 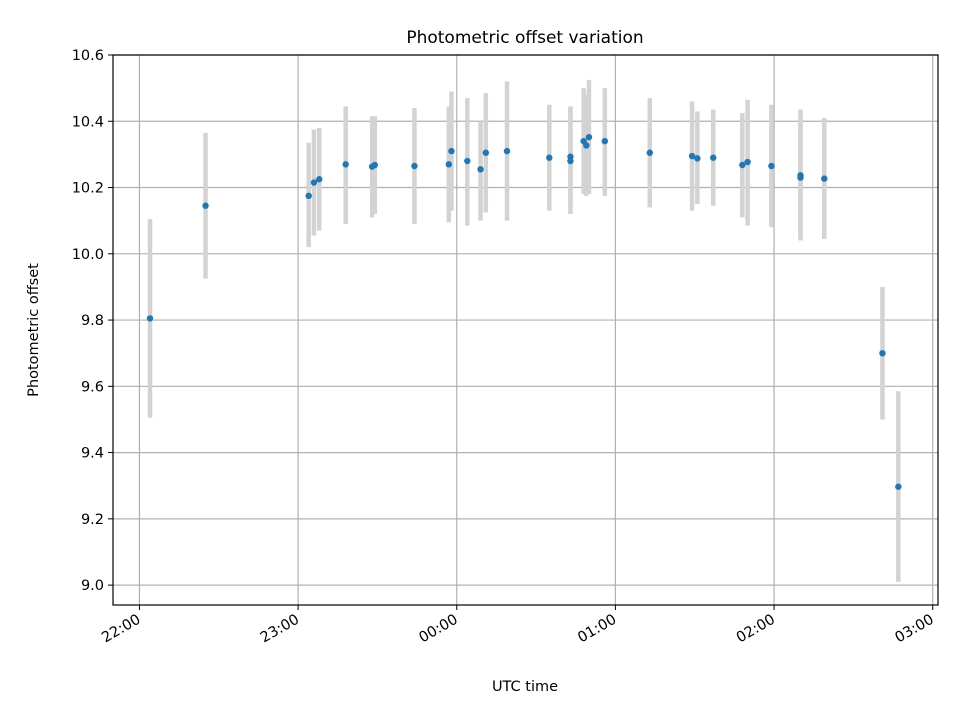 I want to click on y-tick-label: 10.2, so click(x=88, y=189).